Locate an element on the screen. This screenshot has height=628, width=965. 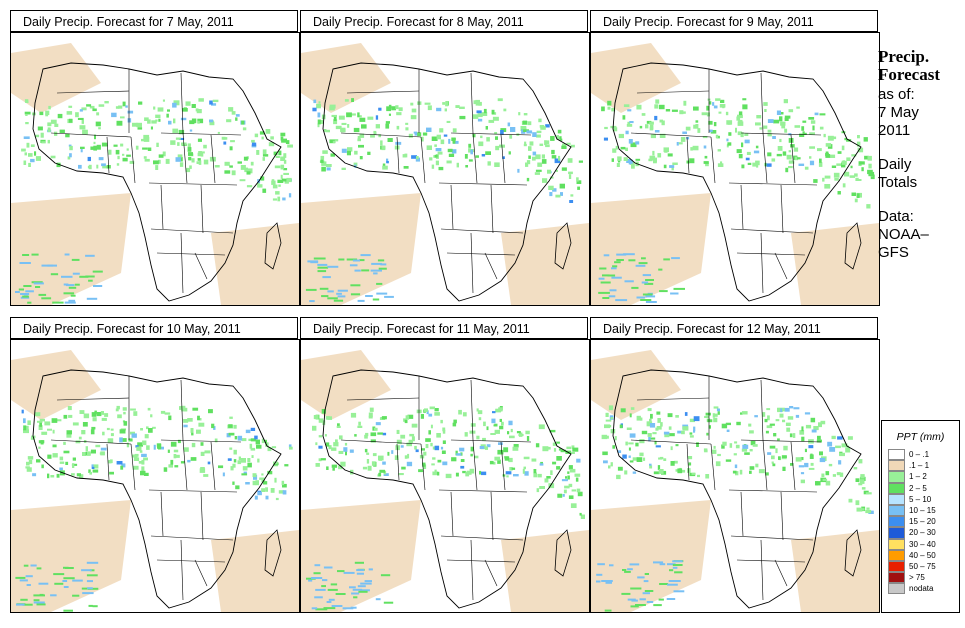
legend-swatch is located at coordinates (896, 578).